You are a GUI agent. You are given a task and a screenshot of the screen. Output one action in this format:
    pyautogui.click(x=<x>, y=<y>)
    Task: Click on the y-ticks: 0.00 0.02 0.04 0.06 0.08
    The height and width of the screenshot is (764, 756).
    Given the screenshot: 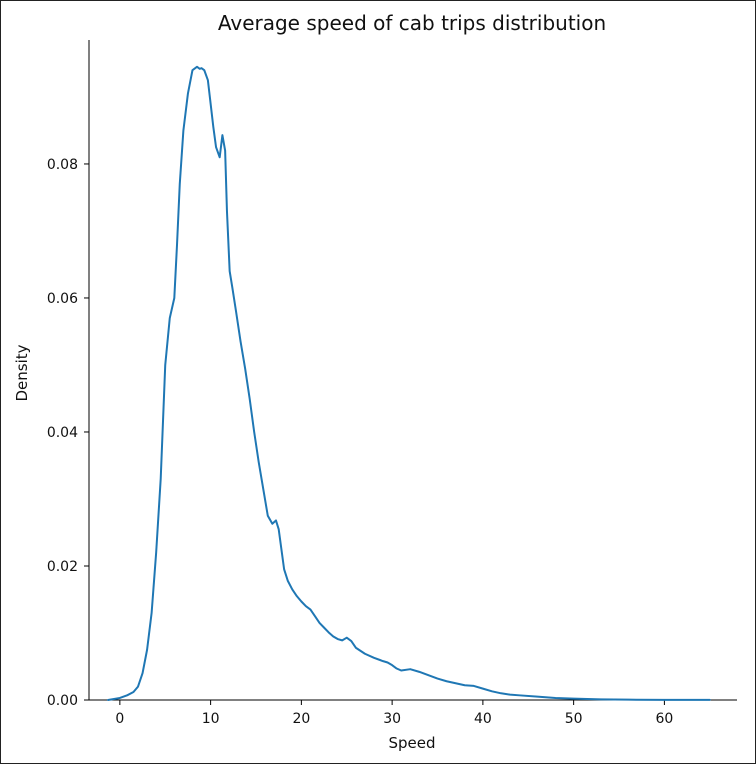 What is the action you would take?
    pyautogui.click(x=68, y=433)
    